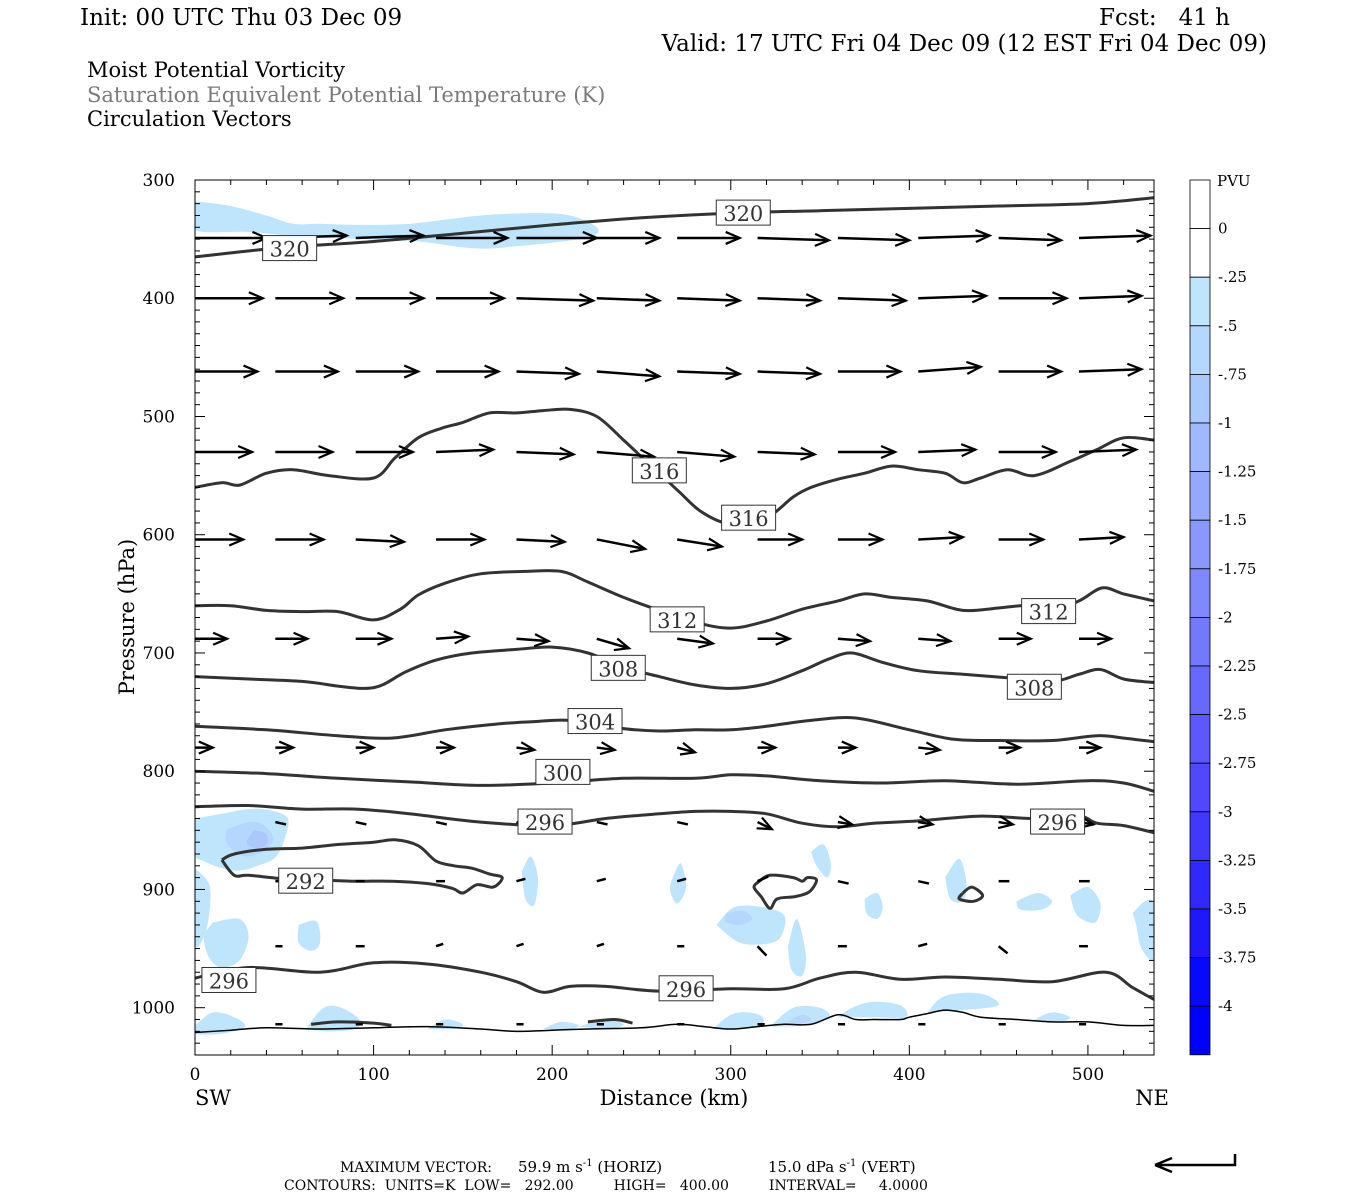 This screenshot has width=1350, height=1200. I want to click on colorbar-label: -1.5, so click(1232, 520).